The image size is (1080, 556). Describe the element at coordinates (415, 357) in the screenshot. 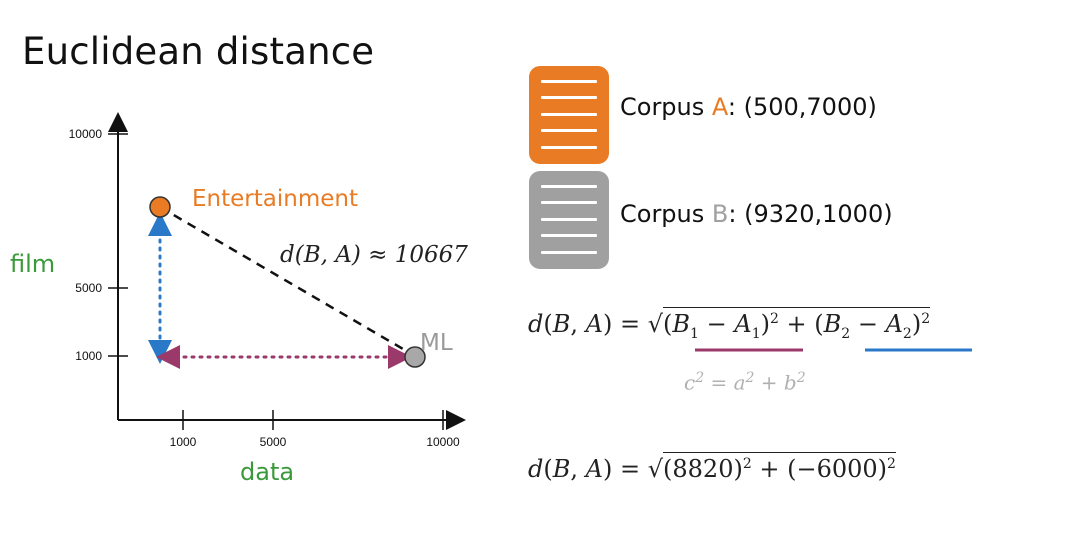

I see `point-ml` at that location.